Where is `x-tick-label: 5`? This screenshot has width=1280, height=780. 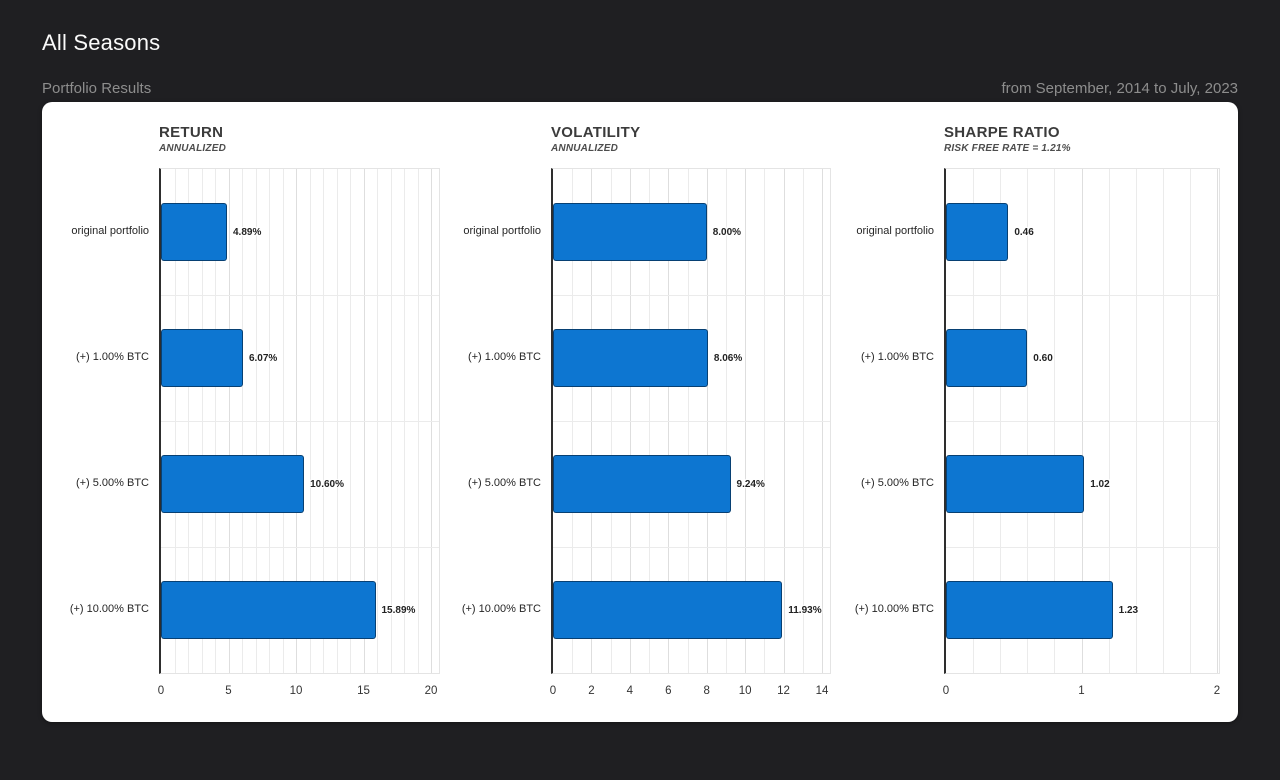
x-tick-label: 5 is located at coordinates (228, 691).